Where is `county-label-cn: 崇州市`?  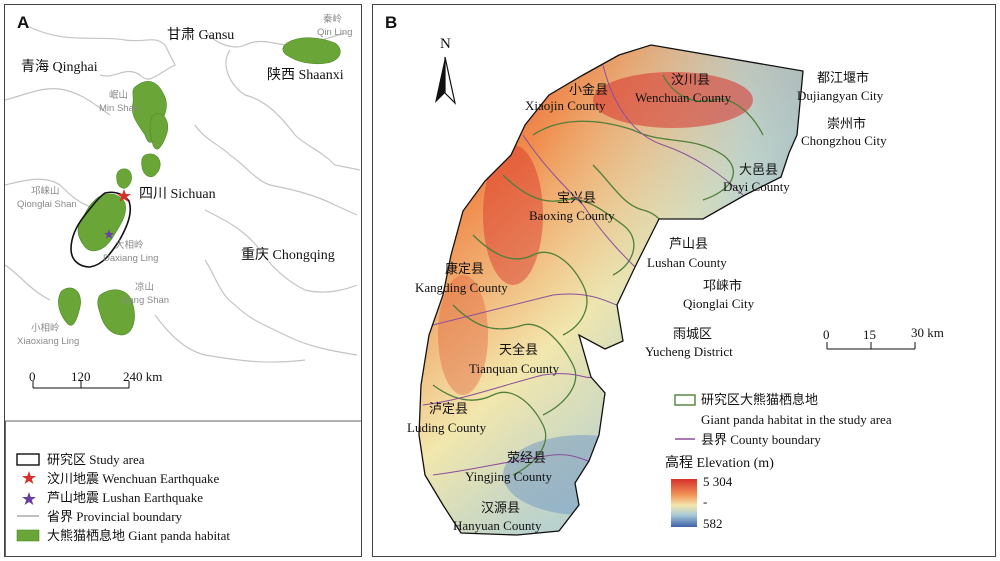 county-label-cn: 崇州市 is located at coordinates (847, 123).